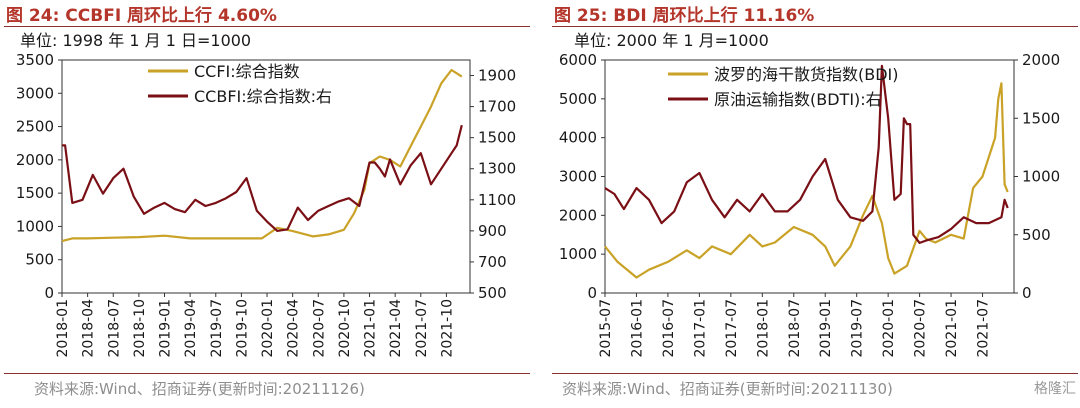  I want to click on unit-label: 单位: 2000 年 1 月=1000, so click(671, 40).